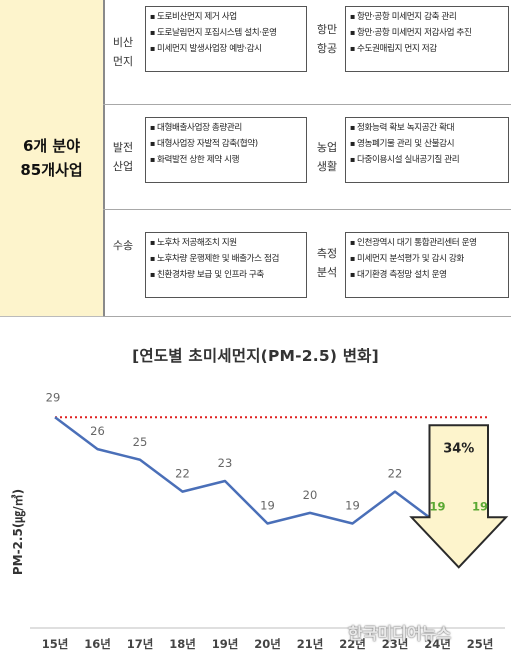 This screenshot has width=511, height=667. What do you see at coordinates (459, 496) in the screenshot?
I see `decrease-arrow-icon` at bounding box center [459, 496].